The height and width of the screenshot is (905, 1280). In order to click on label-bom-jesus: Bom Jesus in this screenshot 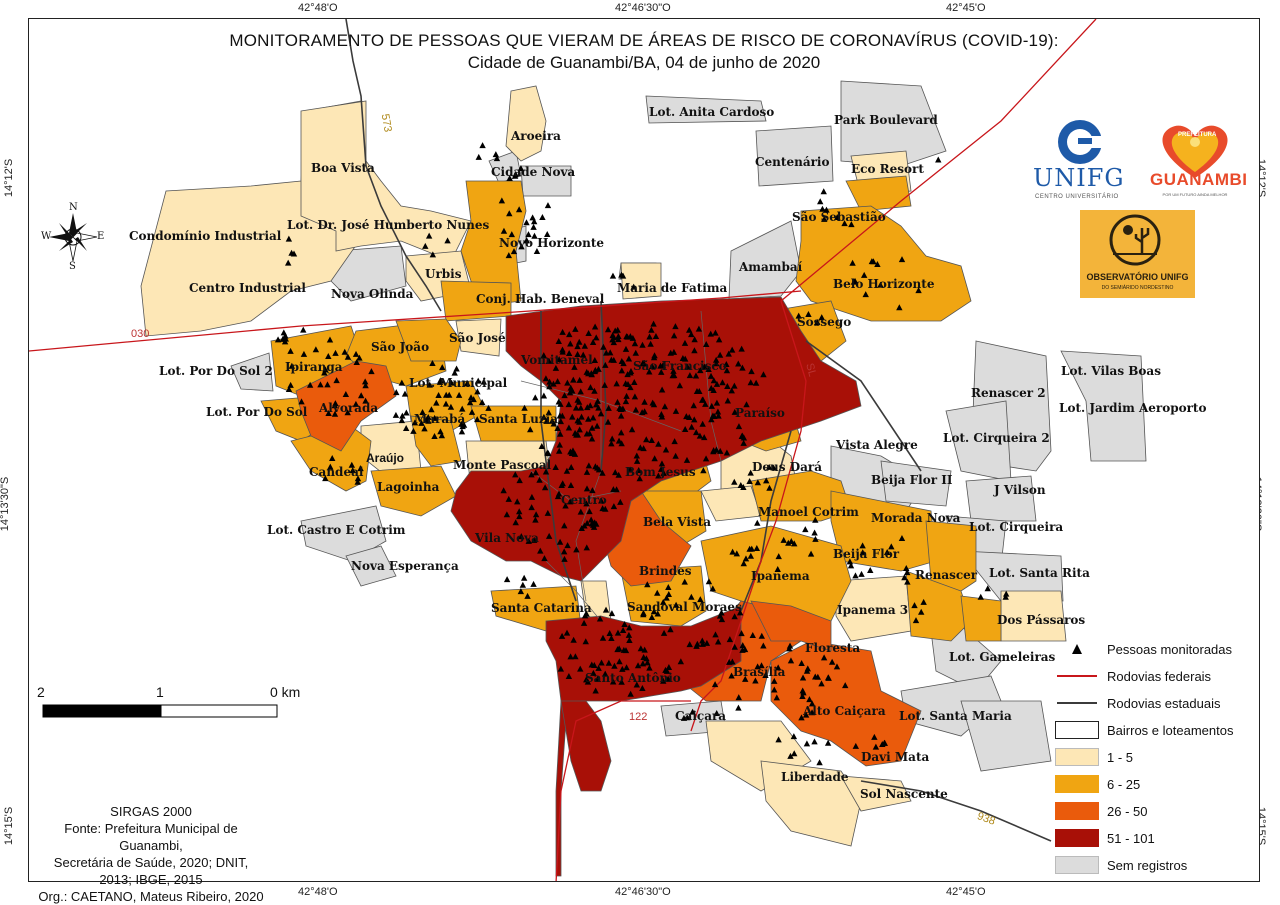, I will do `click(660, 472)`.